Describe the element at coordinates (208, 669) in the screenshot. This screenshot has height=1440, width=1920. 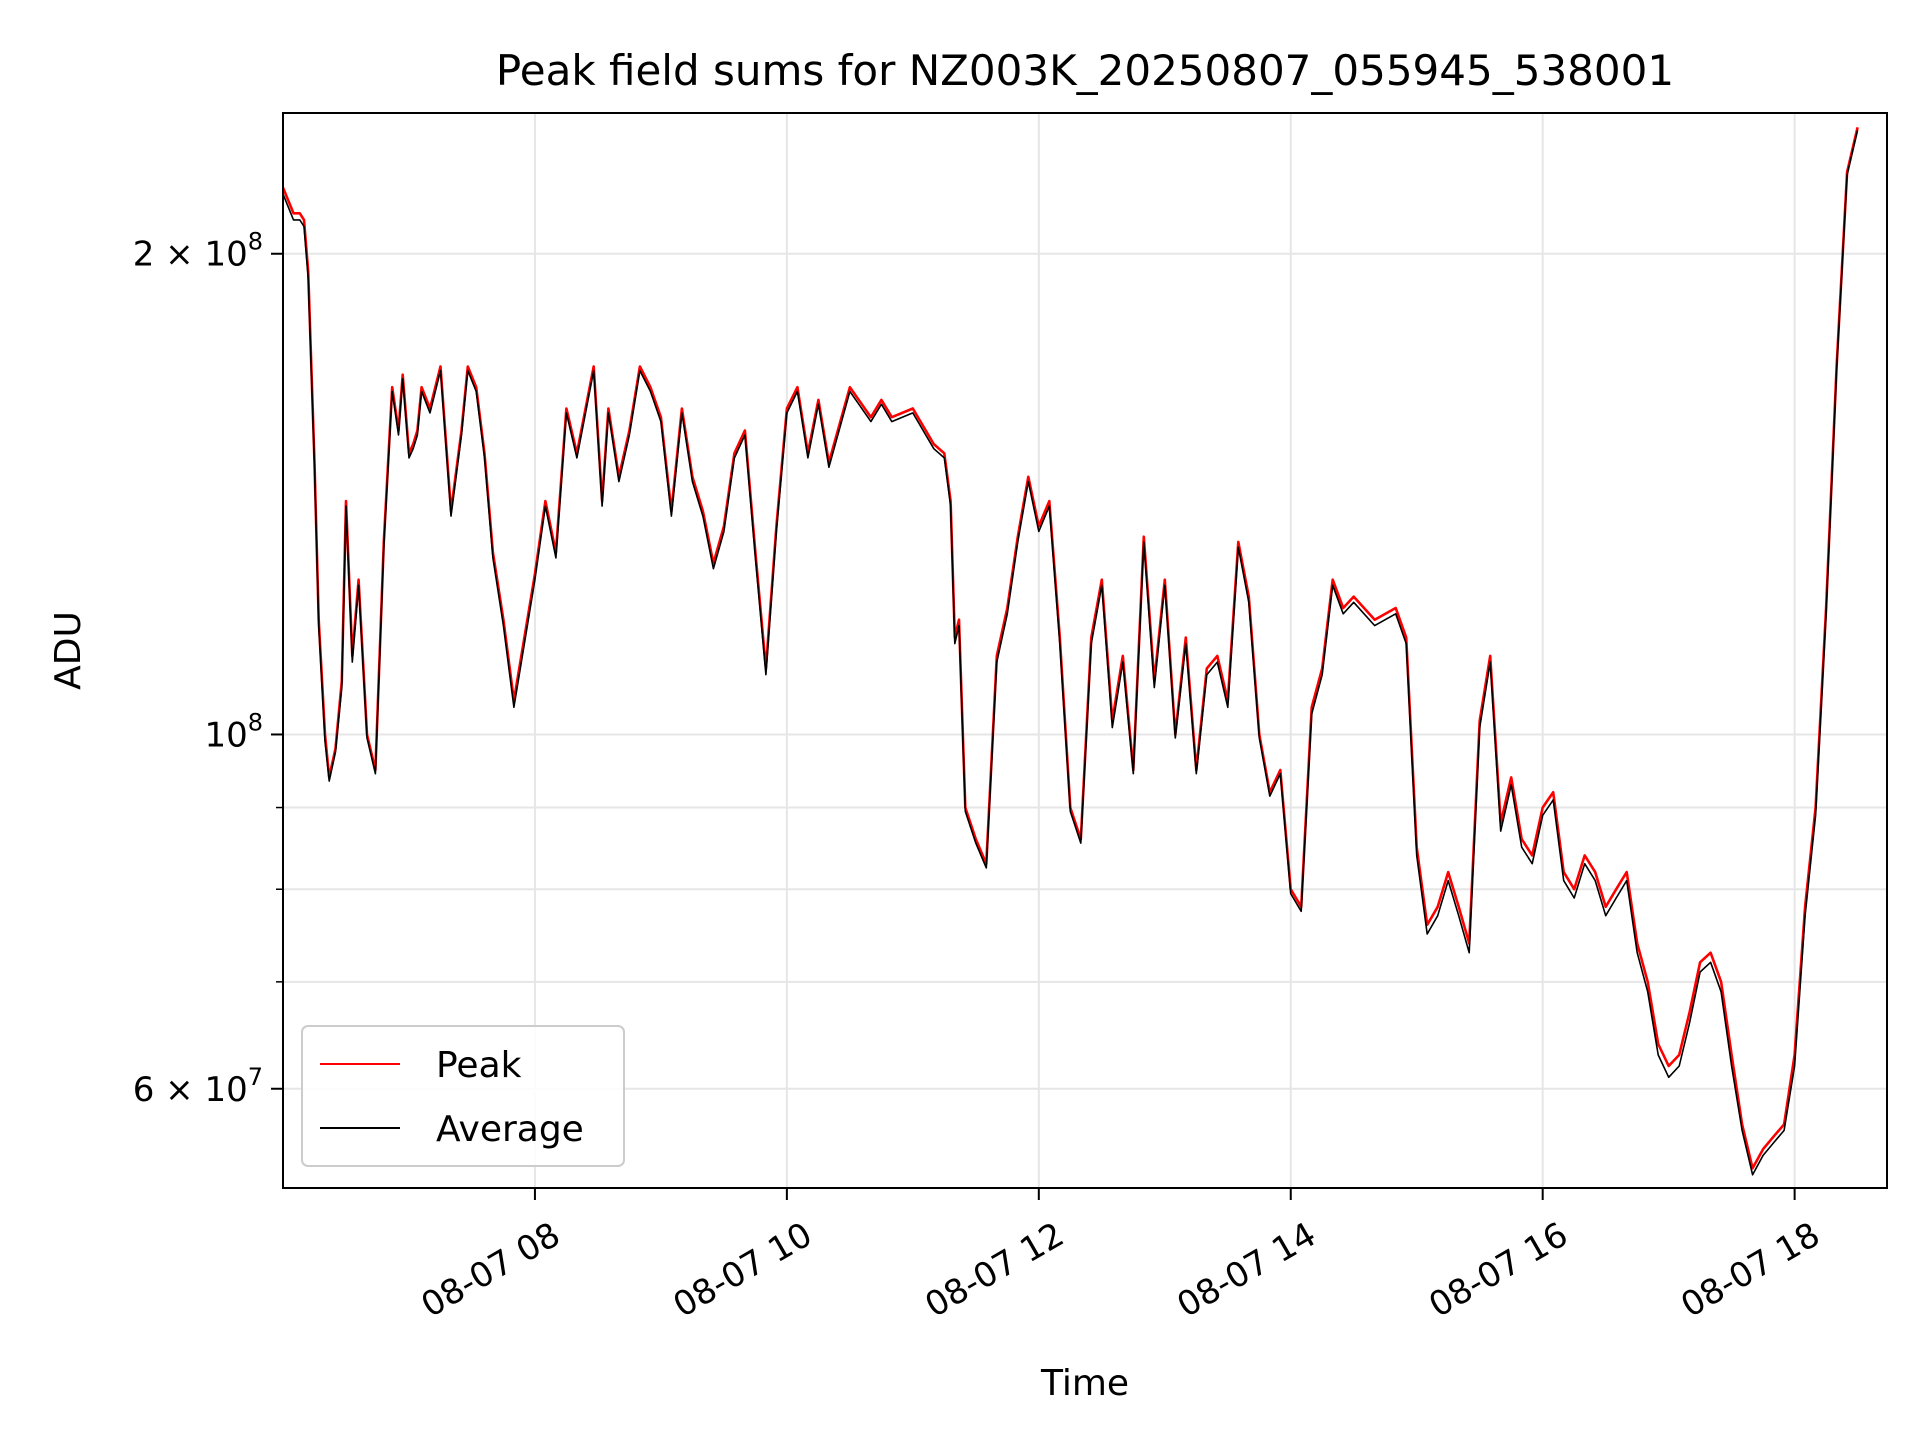
I see `y-axis-ticks: 108 2 × 108 6 × 107` at that location.